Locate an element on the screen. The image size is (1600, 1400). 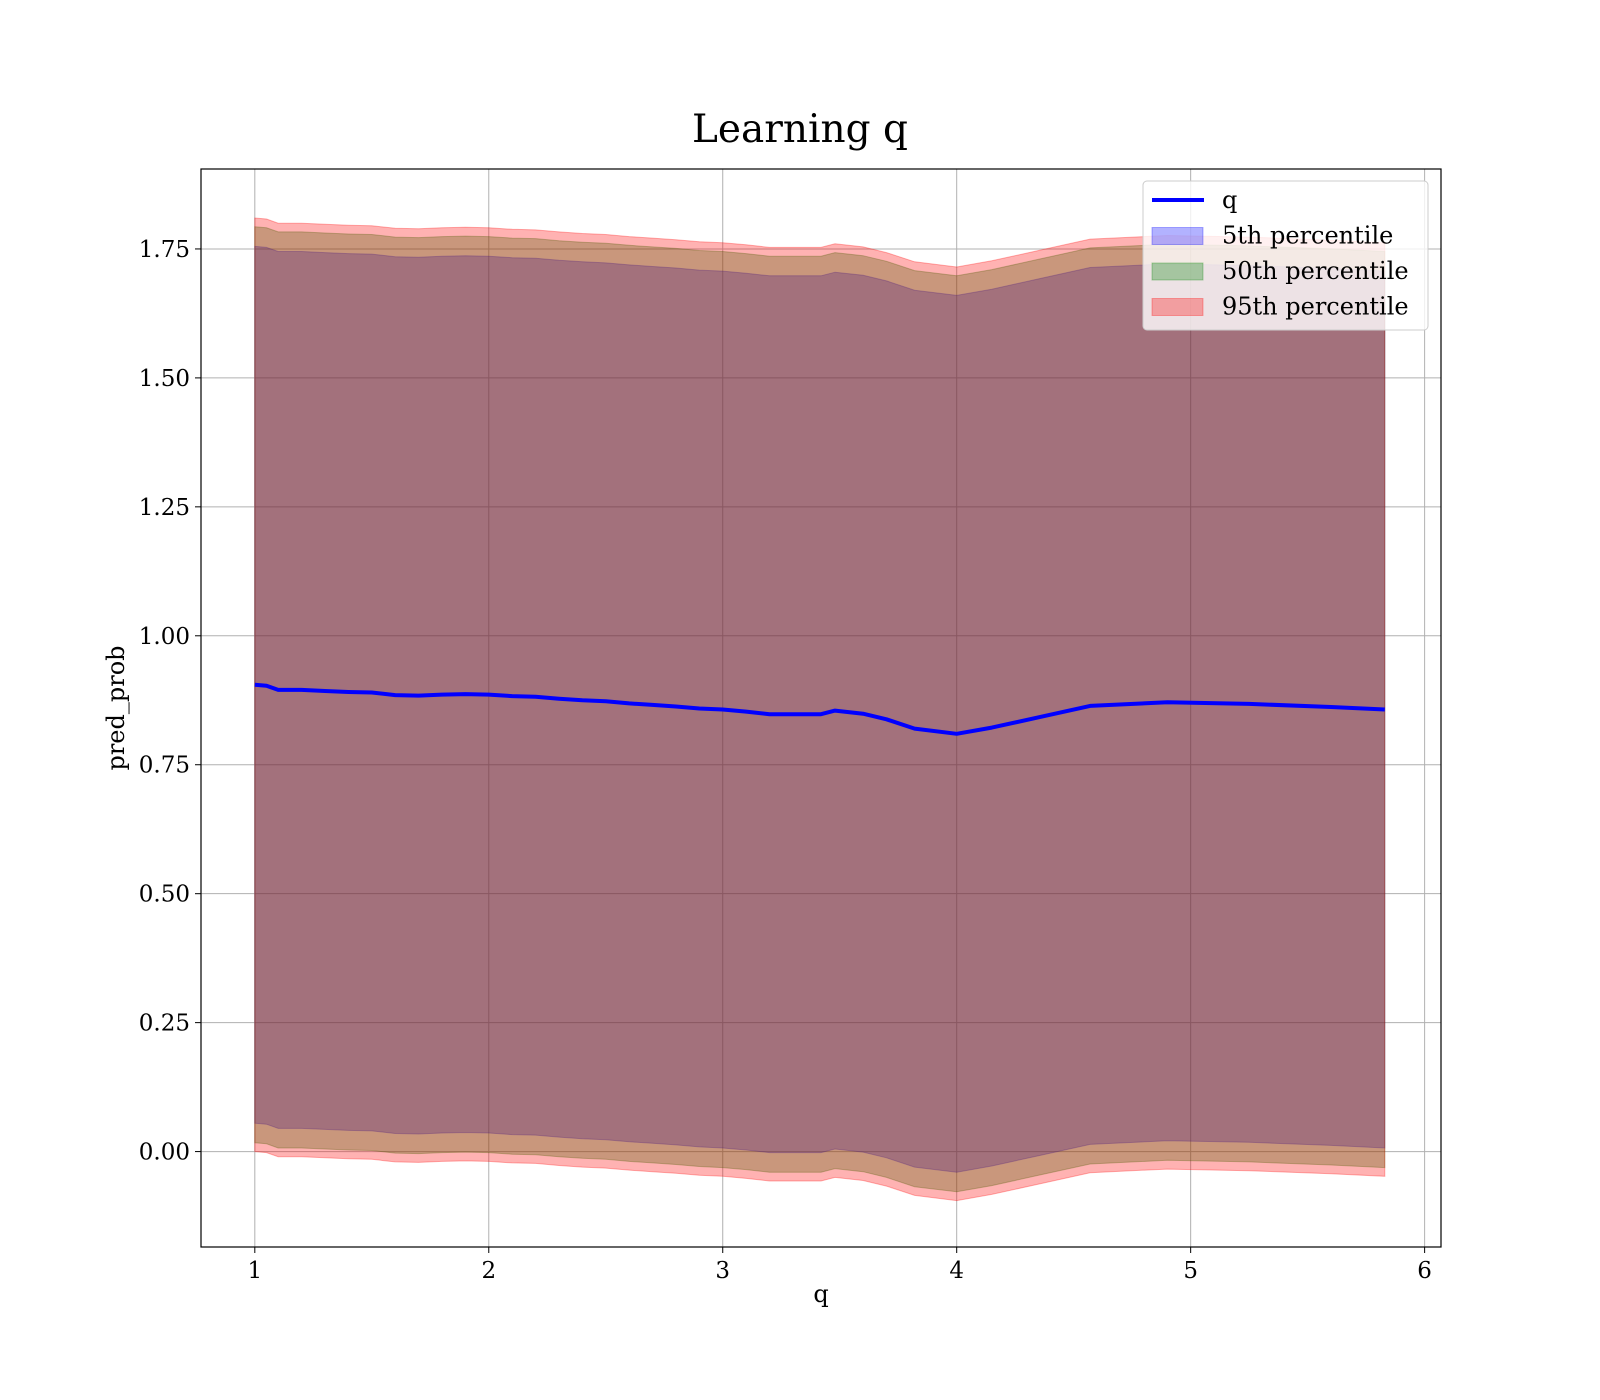
x-axis-ticks: 1 2 3 4 5 6 is located at coordinates (839, 1265).